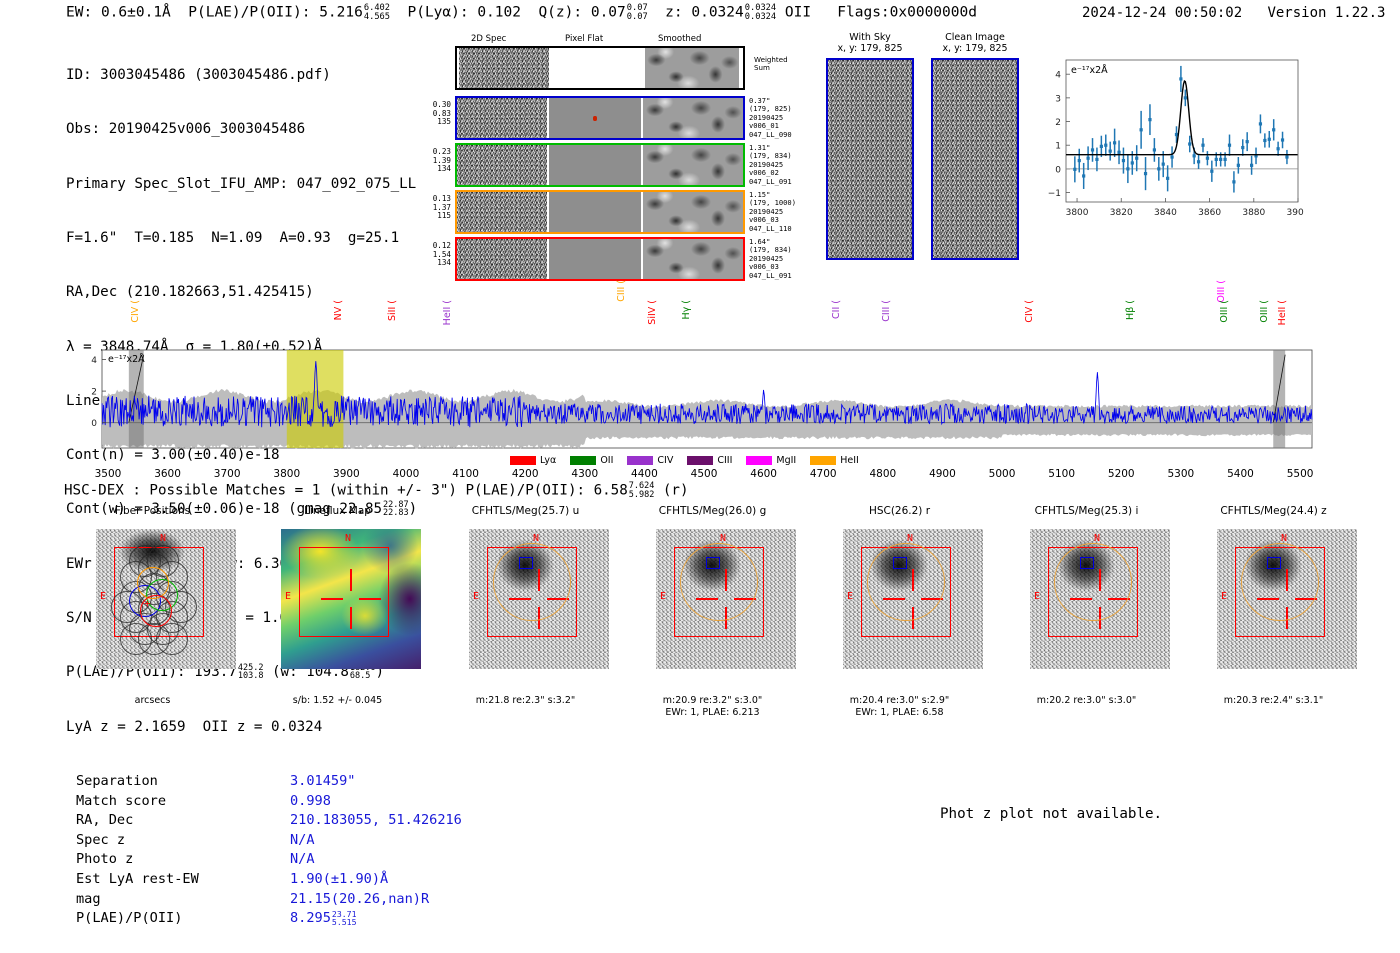  Describe the element at coordinates (870, 43) in the screenshot. I see `with-sky-title: With Sky x, y: 179, 825` at that location.